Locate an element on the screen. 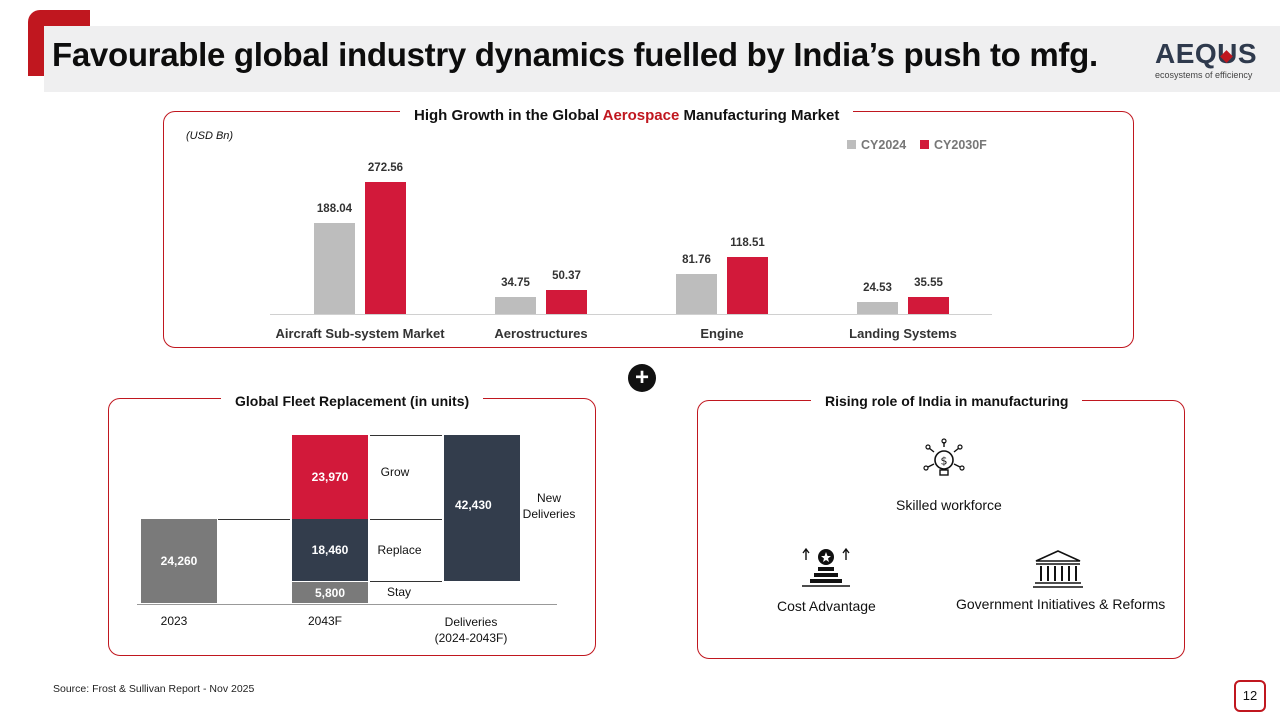 Image resolution: width=1280 pixels, height=719 pixels. bar-landing-systems-cy2024 is located at coordinates (877, 308).